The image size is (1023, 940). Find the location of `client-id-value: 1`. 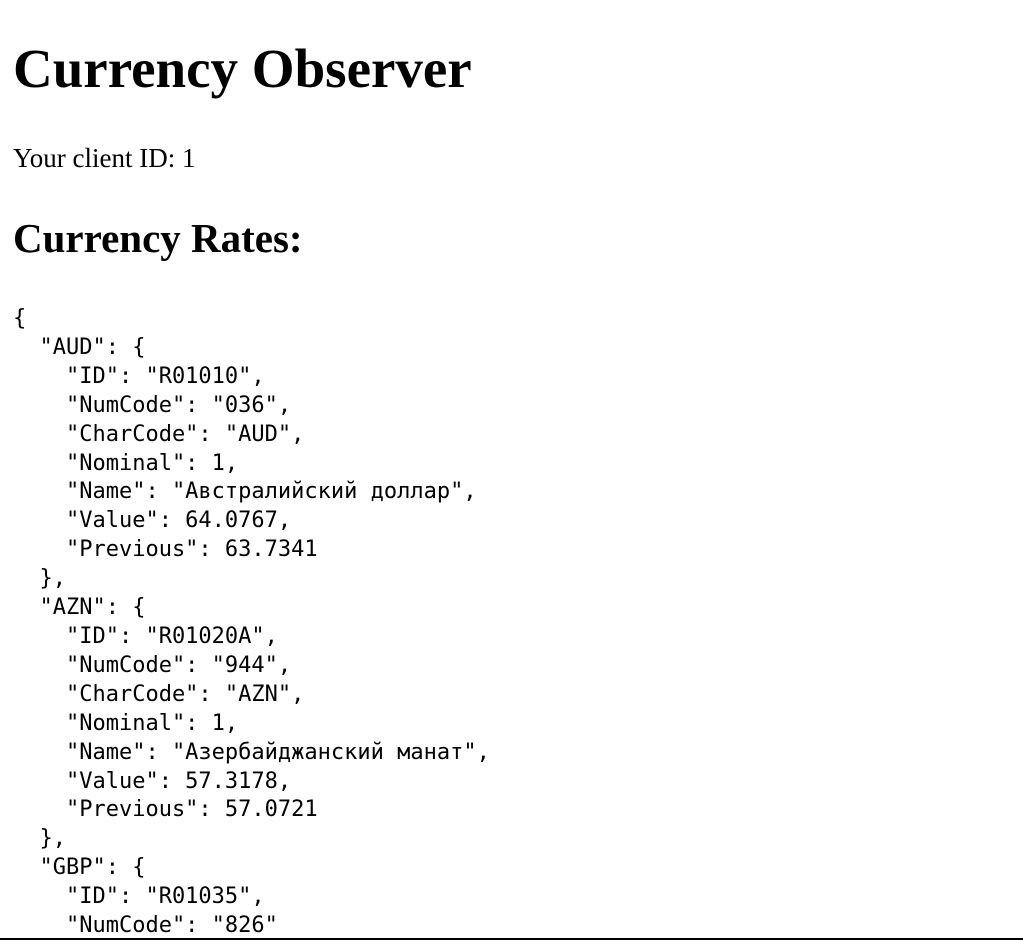

client-id-value: 1 is located at coordinates (189, 158).